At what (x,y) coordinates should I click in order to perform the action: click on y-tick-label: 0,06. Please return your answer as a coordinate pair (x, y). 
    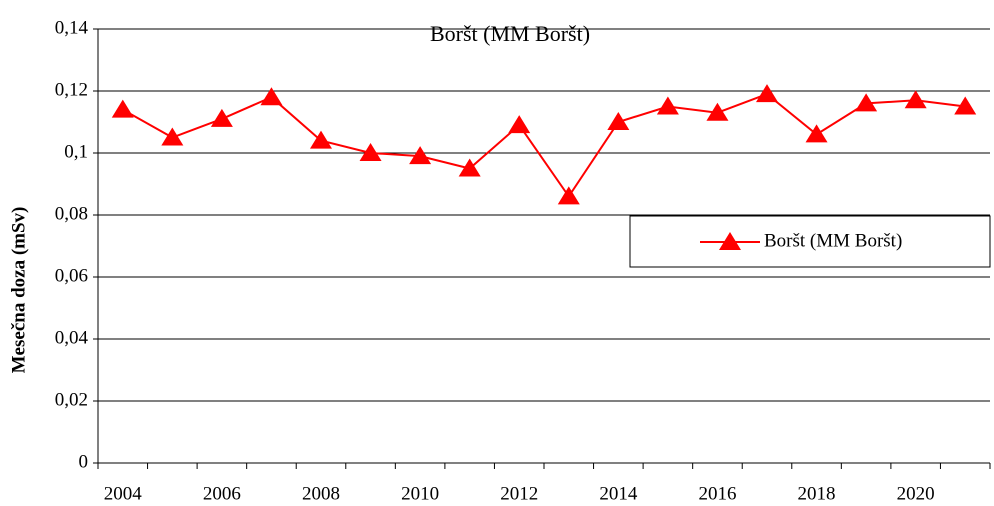
    Looking at the image, I should click on (71, 275).